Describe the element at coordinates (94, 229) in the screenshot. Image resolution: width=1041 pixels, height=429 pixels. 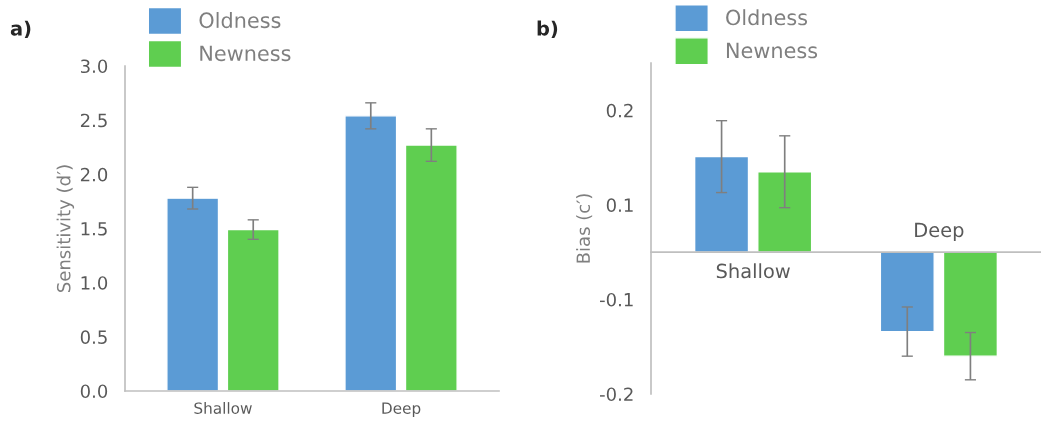
I see `y-tick-label: 1.5` at that location.